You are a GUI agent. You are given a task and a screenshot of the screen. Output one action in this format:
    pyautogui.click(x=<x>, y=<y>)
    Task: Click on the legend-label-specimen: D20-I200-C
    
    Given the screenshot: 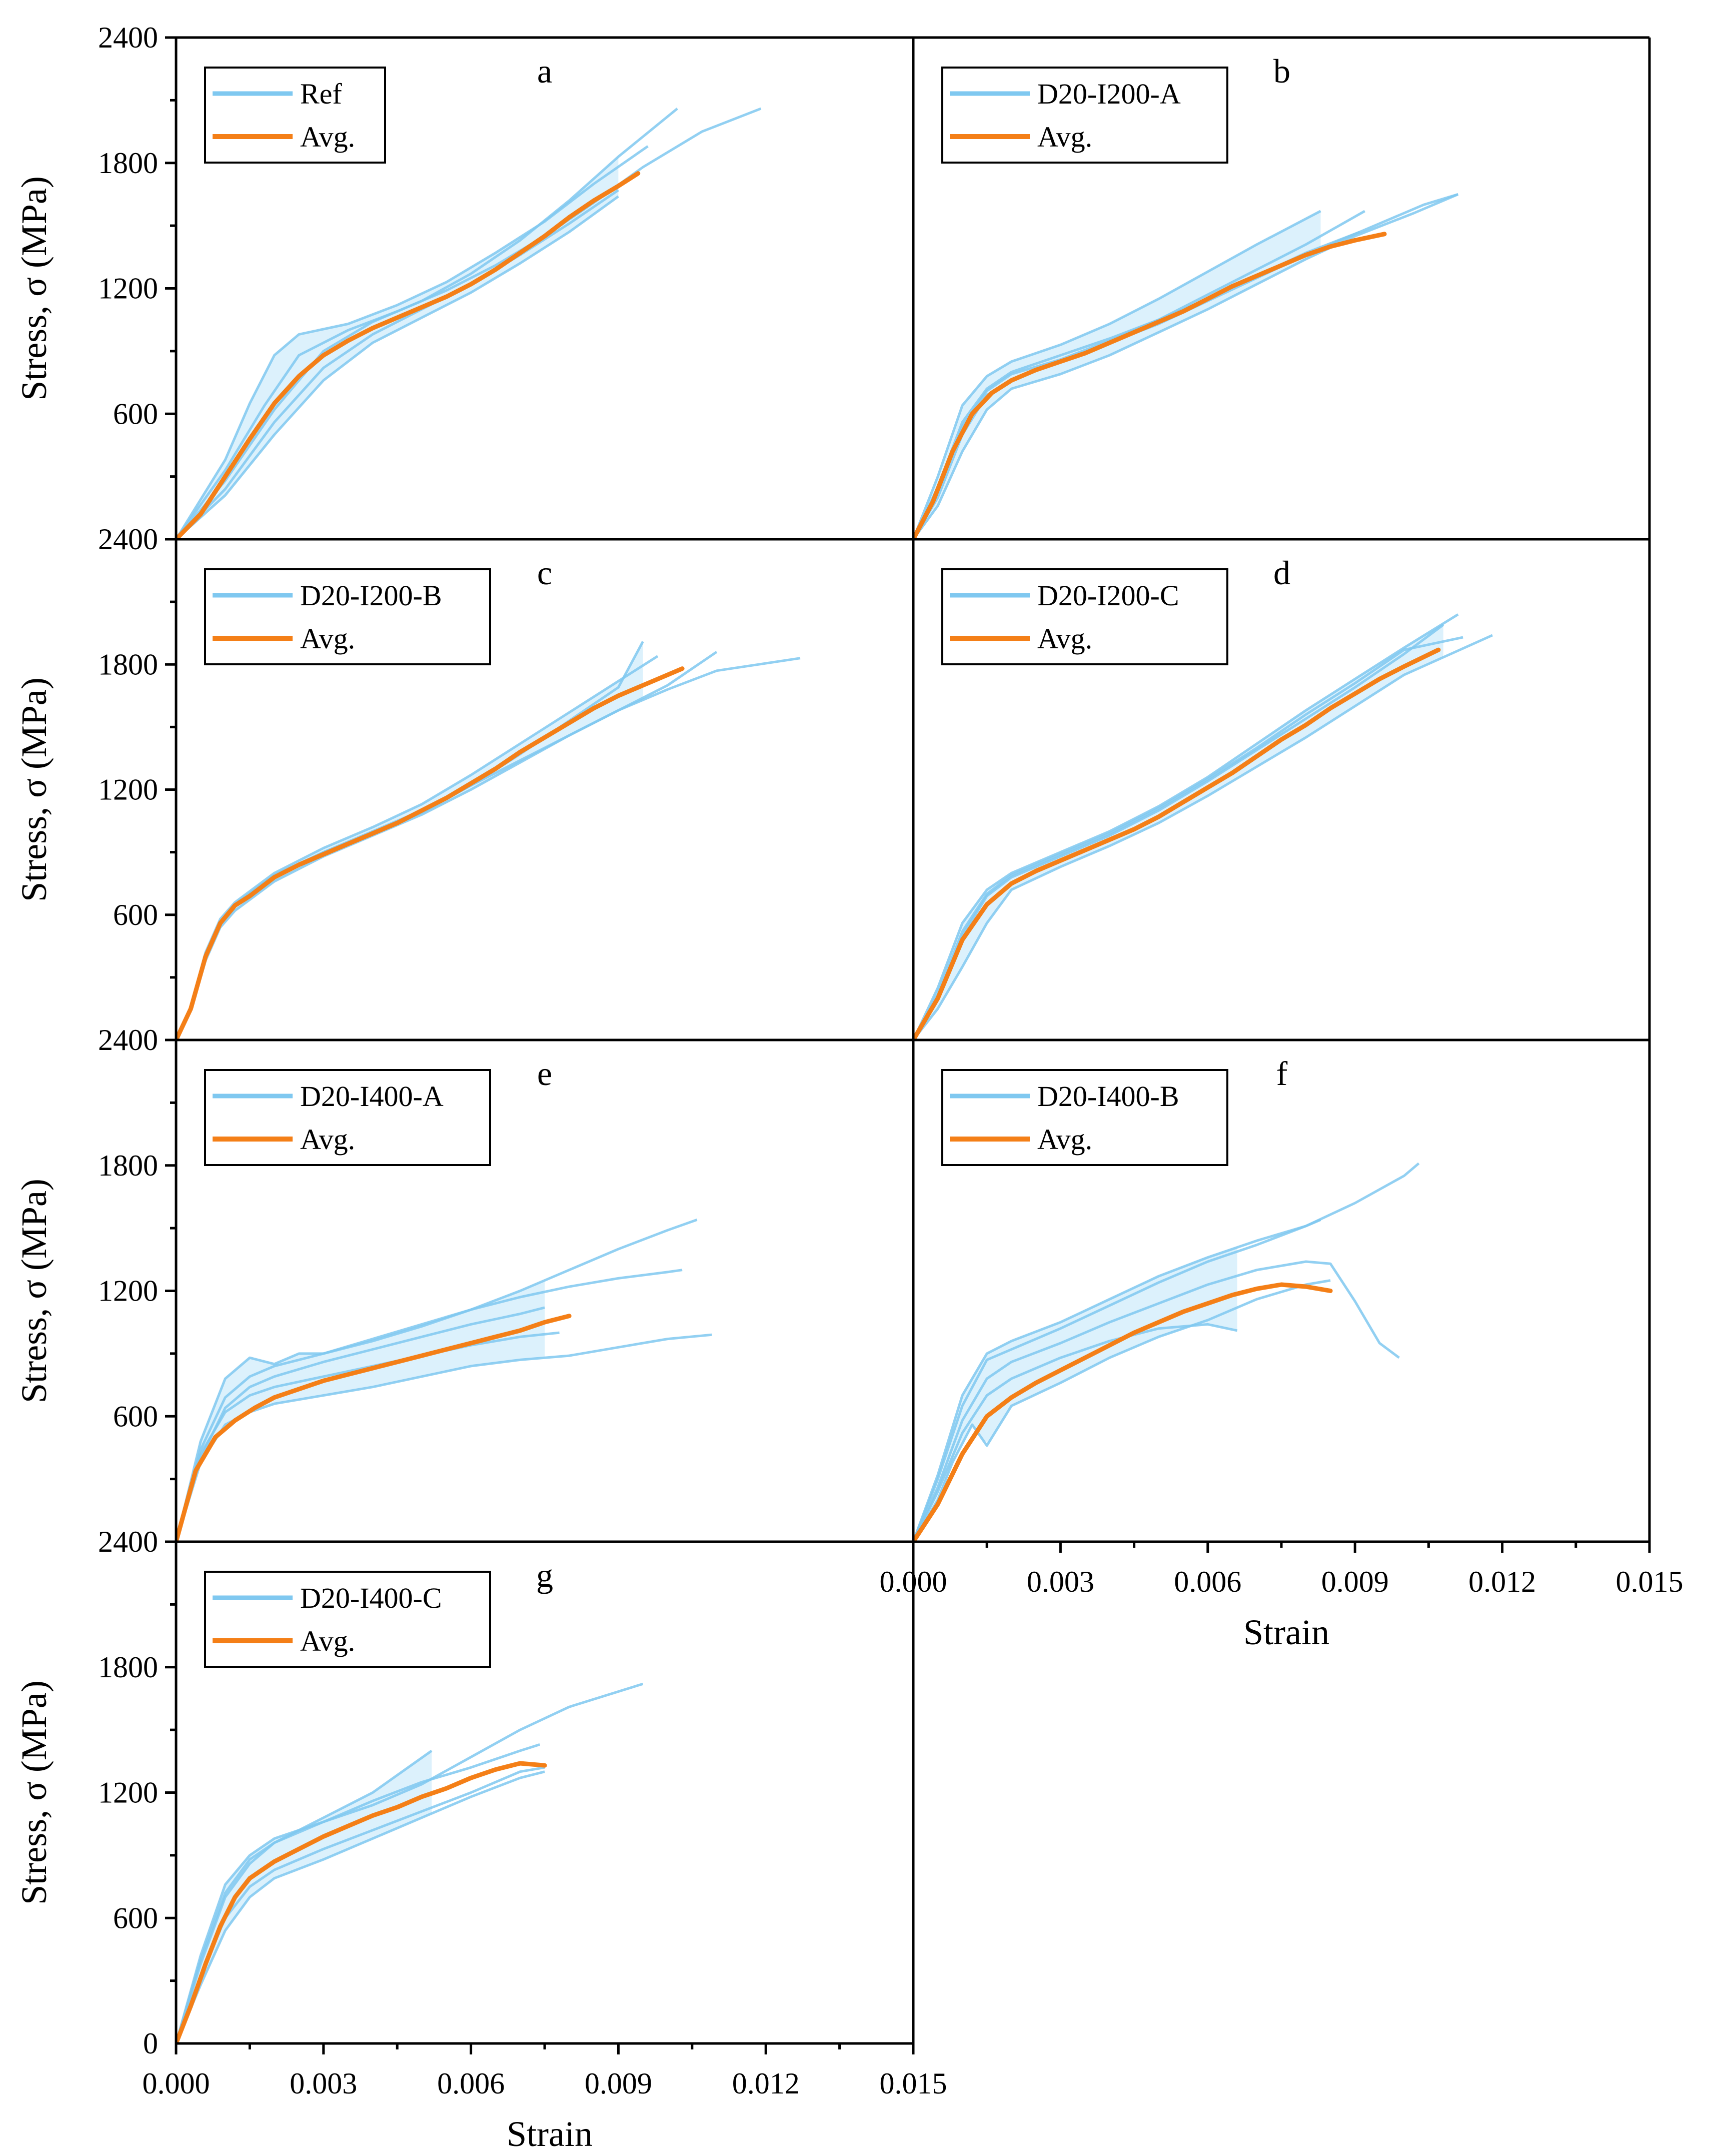 What is the action you would take?
    pyautogui.click(x=1108, y=595)
    